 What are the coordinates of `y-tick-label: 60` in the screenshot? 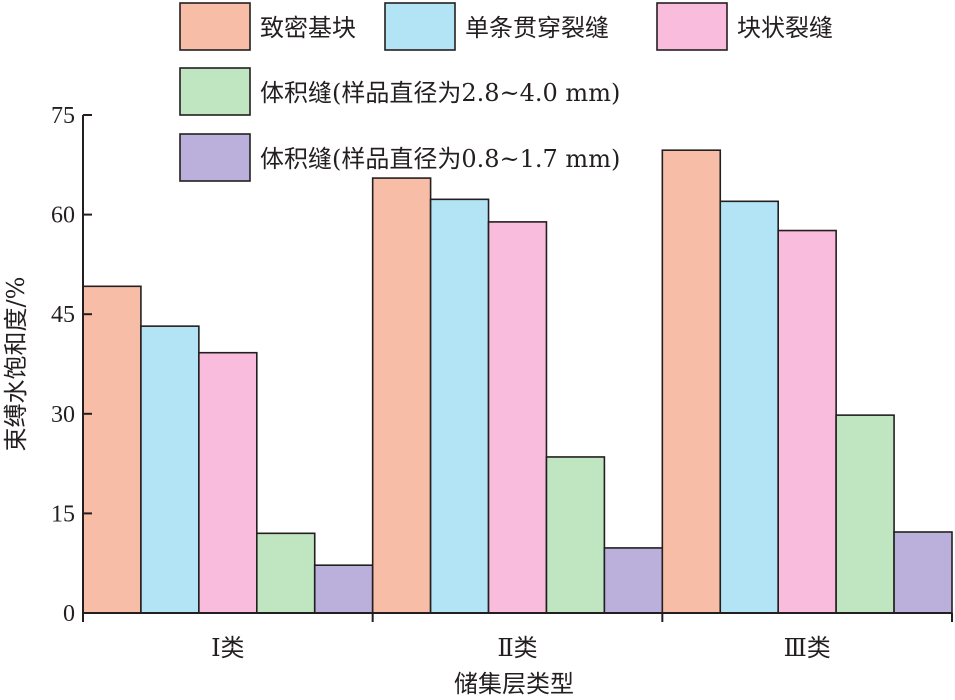 It's located at (63, 216).